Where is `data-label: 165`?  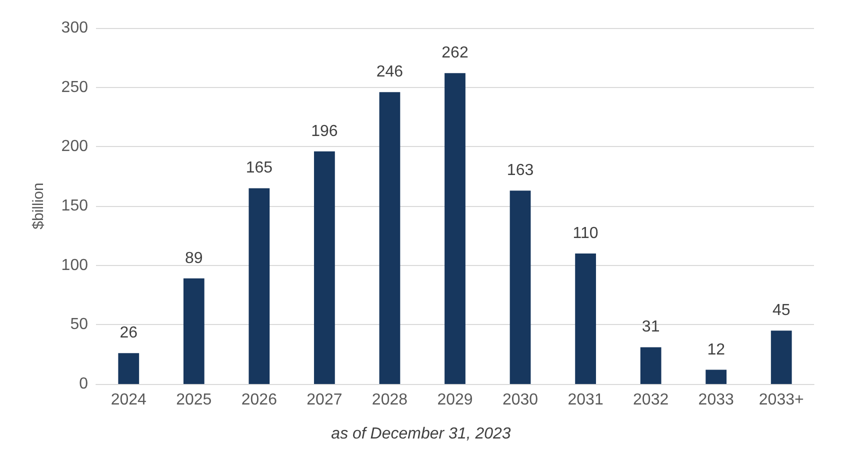
data-label: 165 is located at coordinates (259, 168).